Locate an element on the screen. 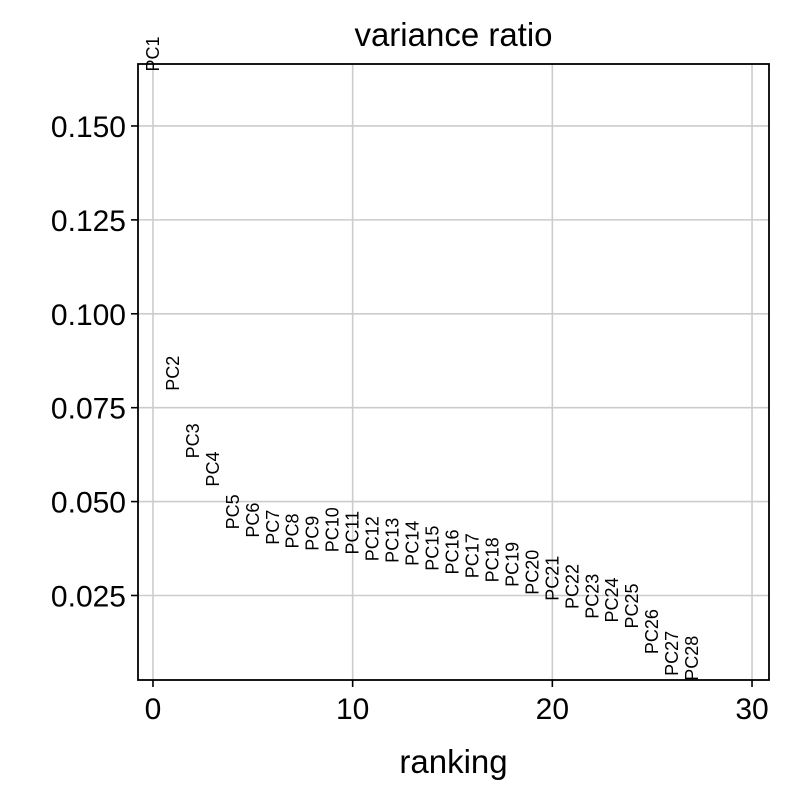 This screenshot has width=792, height=803. y-tick-label: 0.100 is located at coordinates (88, 315).